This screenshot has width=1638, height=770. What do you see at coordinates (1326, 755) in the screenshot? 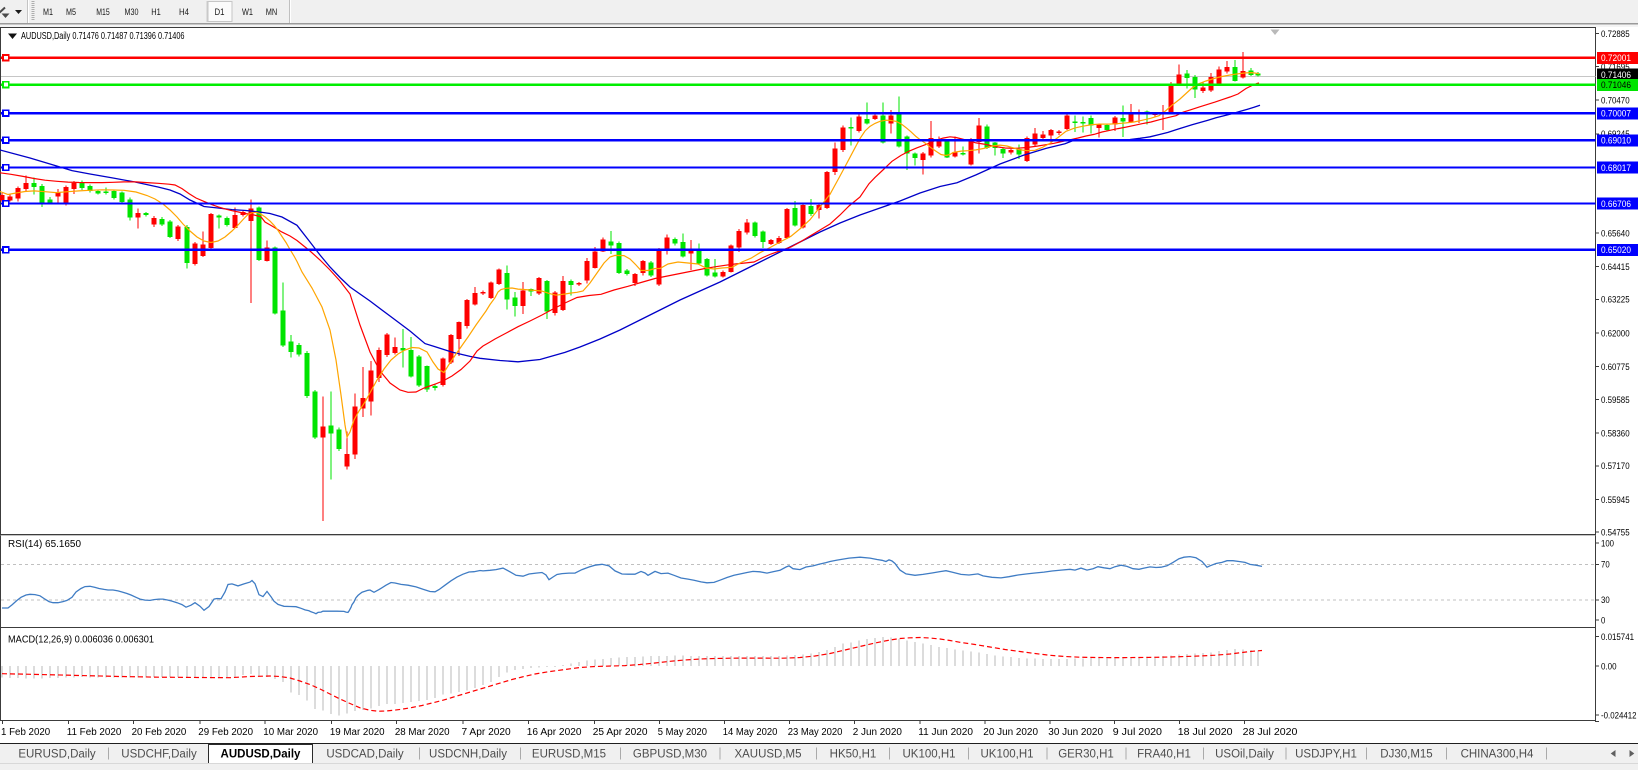
I see `svg-text: USDJPY,H1` at bounding box center [1326, 755].